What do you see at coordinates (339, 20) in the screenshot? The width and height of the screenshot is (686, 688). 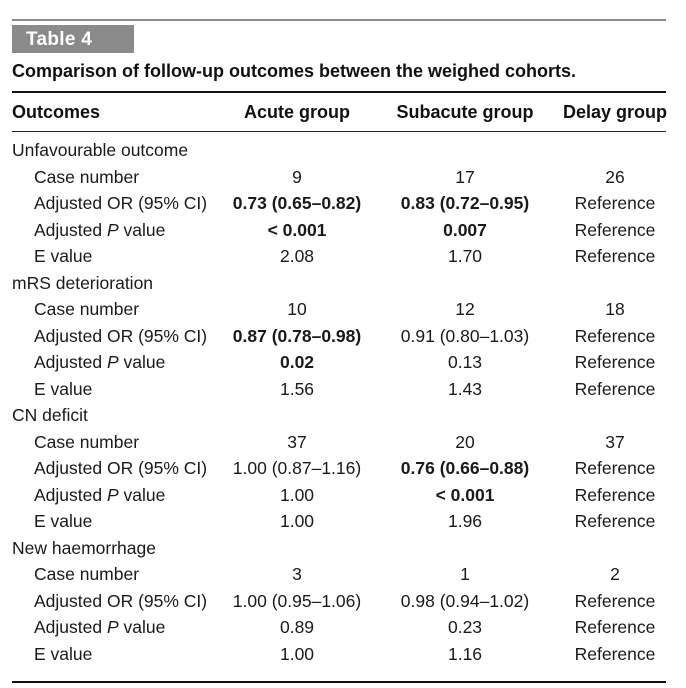 I see `top-rule` at bounding box center [339, 20].